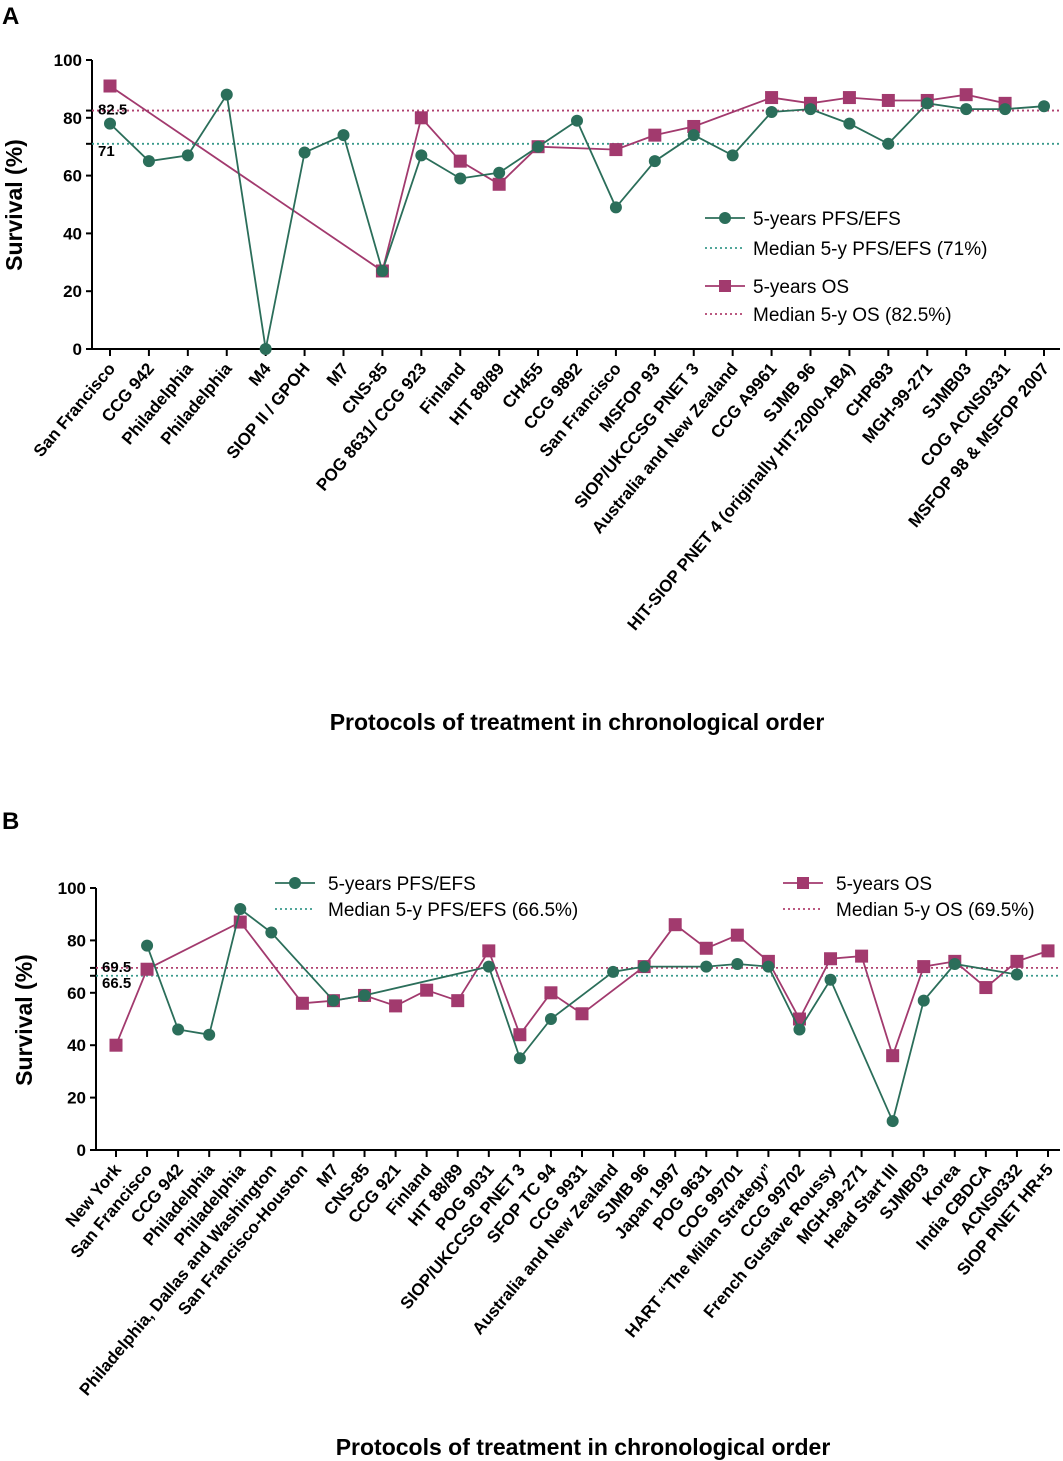 Image resolution: width=1063 pixels, height=1461 pixels. I want to click on median-os-label: 82.5, so click(112, 110).